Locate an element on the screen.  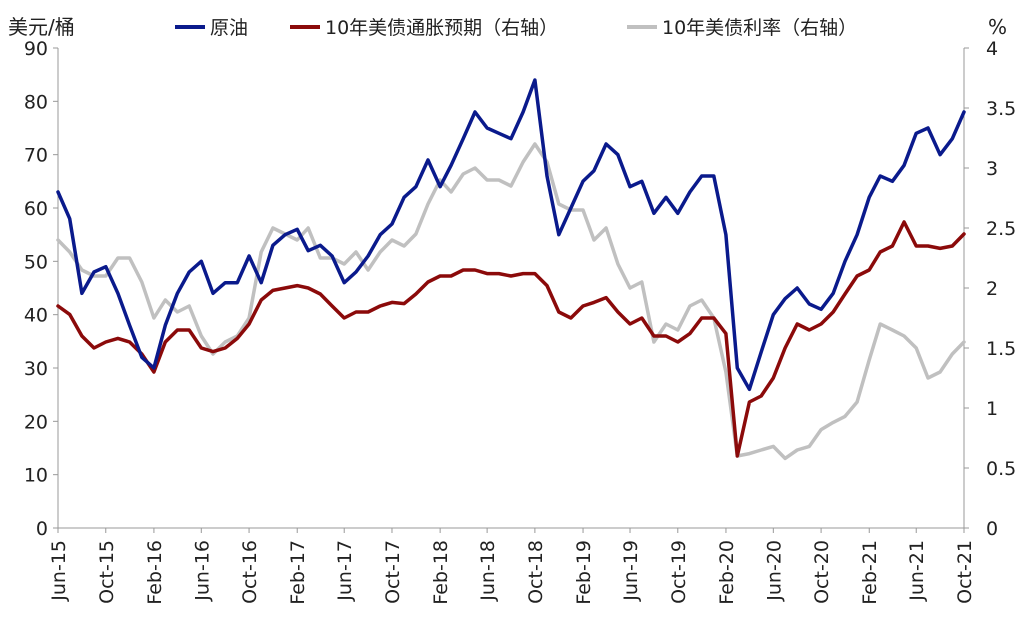
legend-label-inflation: 10年美债通胀预期（右轴） is located at coordinates (441, 28).